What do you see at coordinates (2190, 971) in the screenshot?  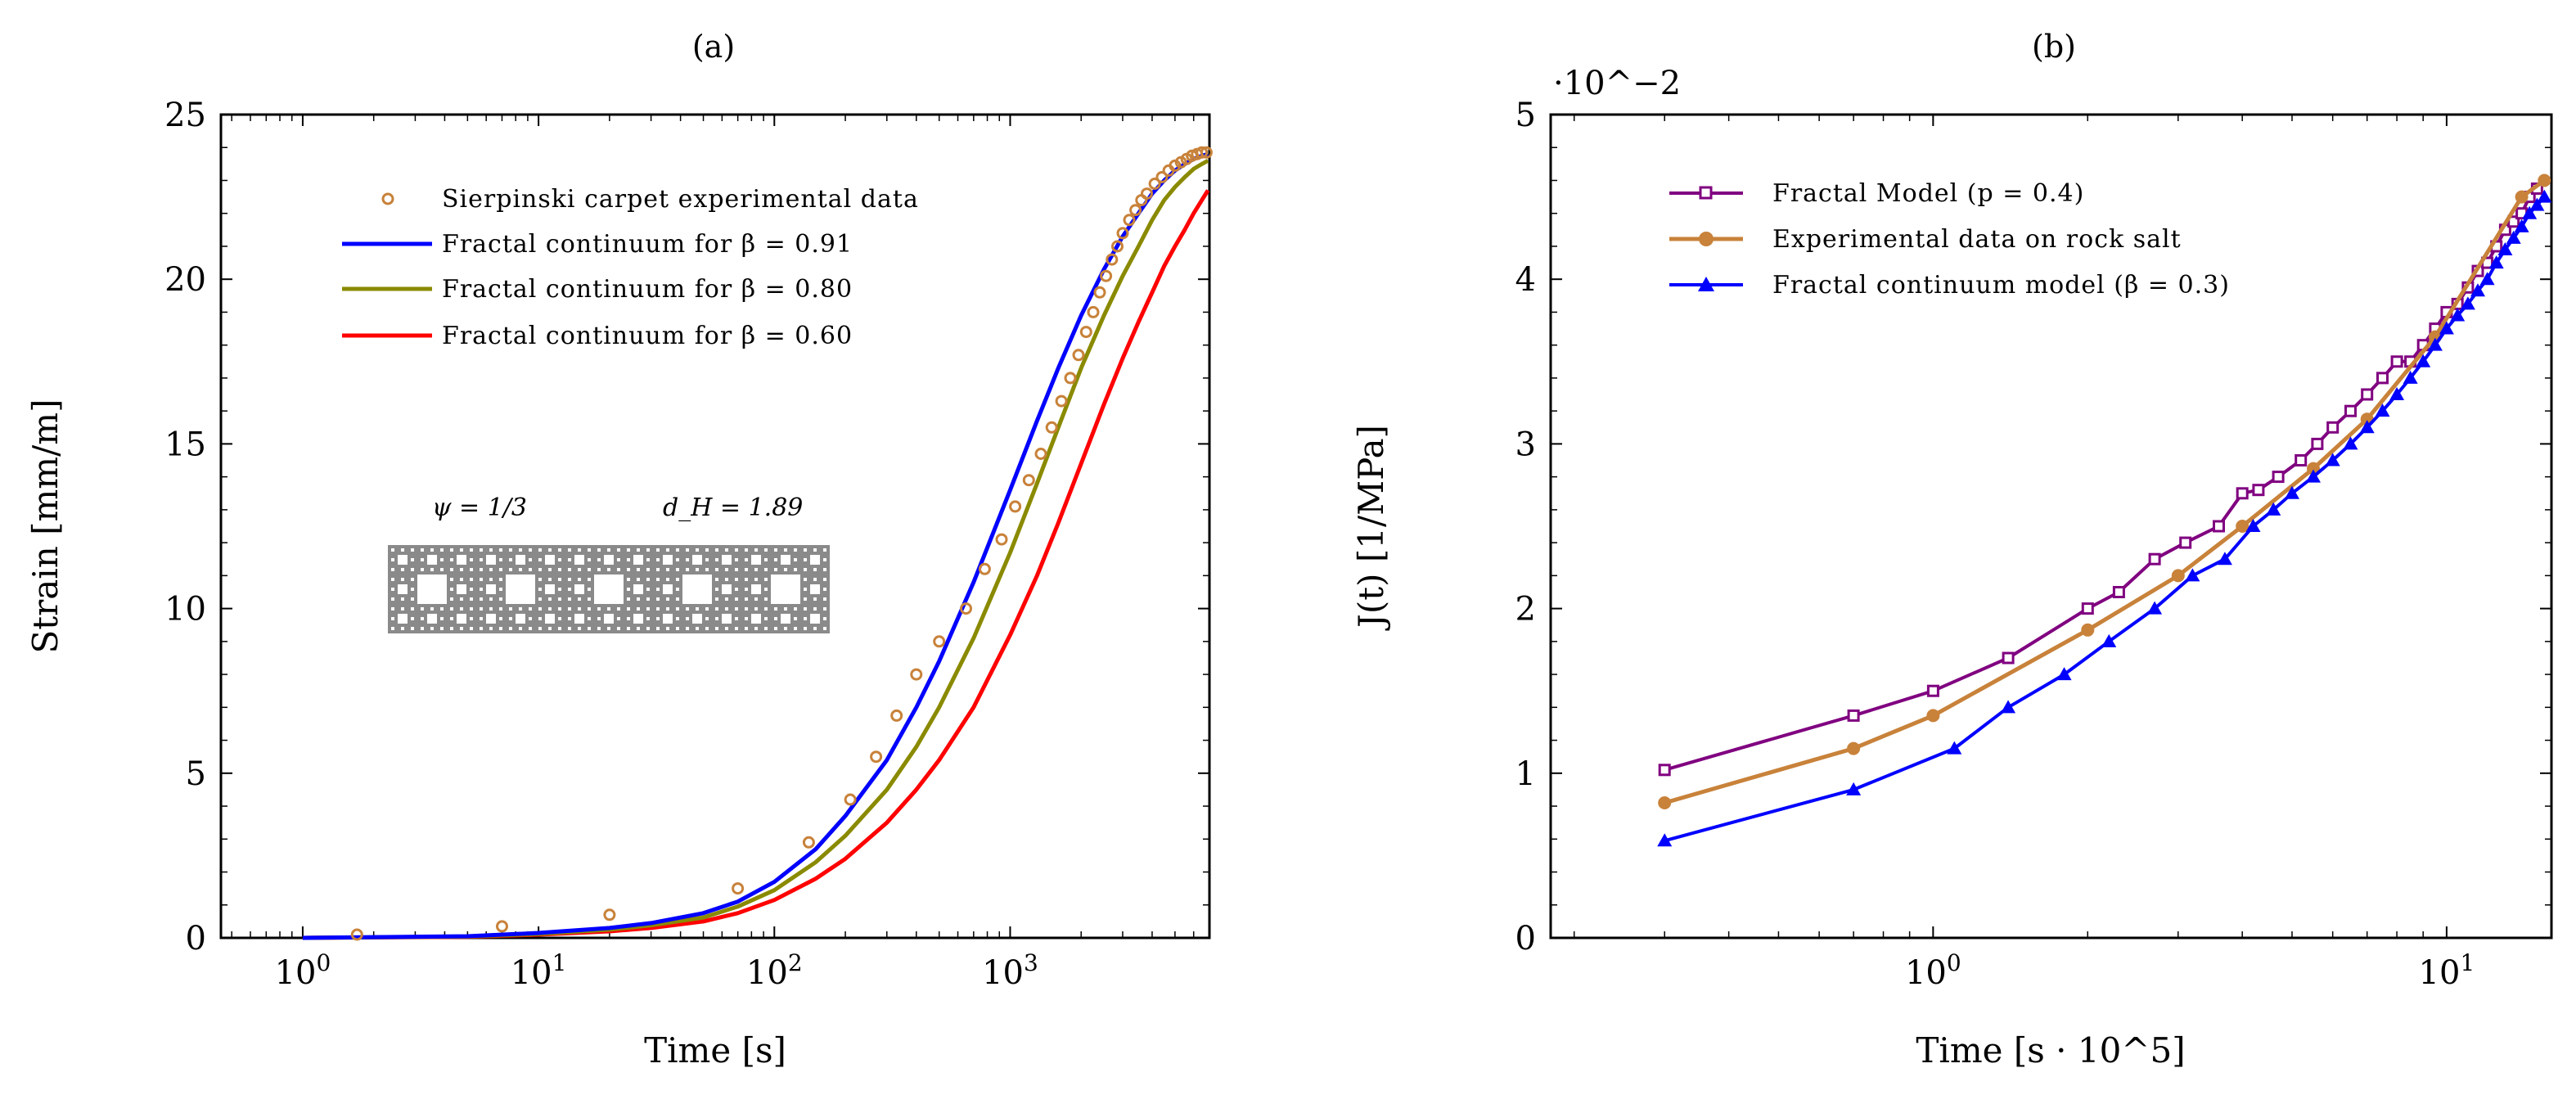 I see `panel-b-x-tick-labels: 10⁰ 10¹` at bounding box center [2190, 971].